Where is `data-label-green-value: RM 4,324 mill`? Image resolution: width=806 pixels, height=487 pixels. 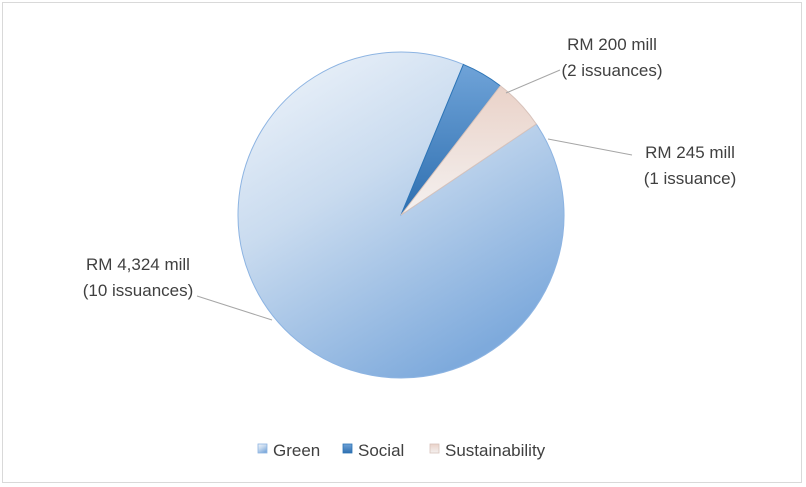 data-label-green-value: RM 4,324 mill is located at coordinates (138, 264).